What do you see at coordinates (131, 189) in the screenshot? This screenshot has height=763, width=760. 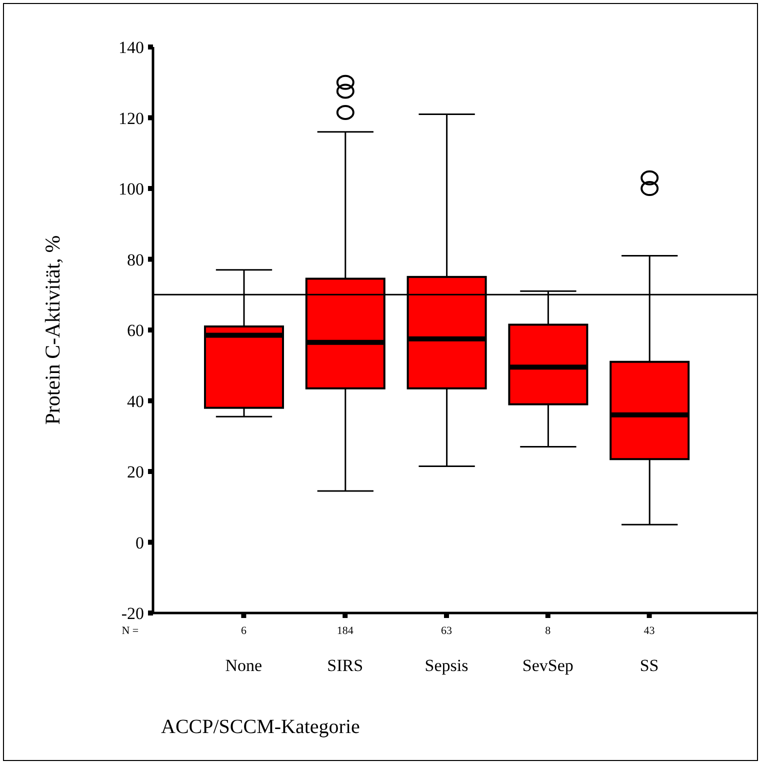 I see `y-tick-label: 100` at bounding box center [131, 189].